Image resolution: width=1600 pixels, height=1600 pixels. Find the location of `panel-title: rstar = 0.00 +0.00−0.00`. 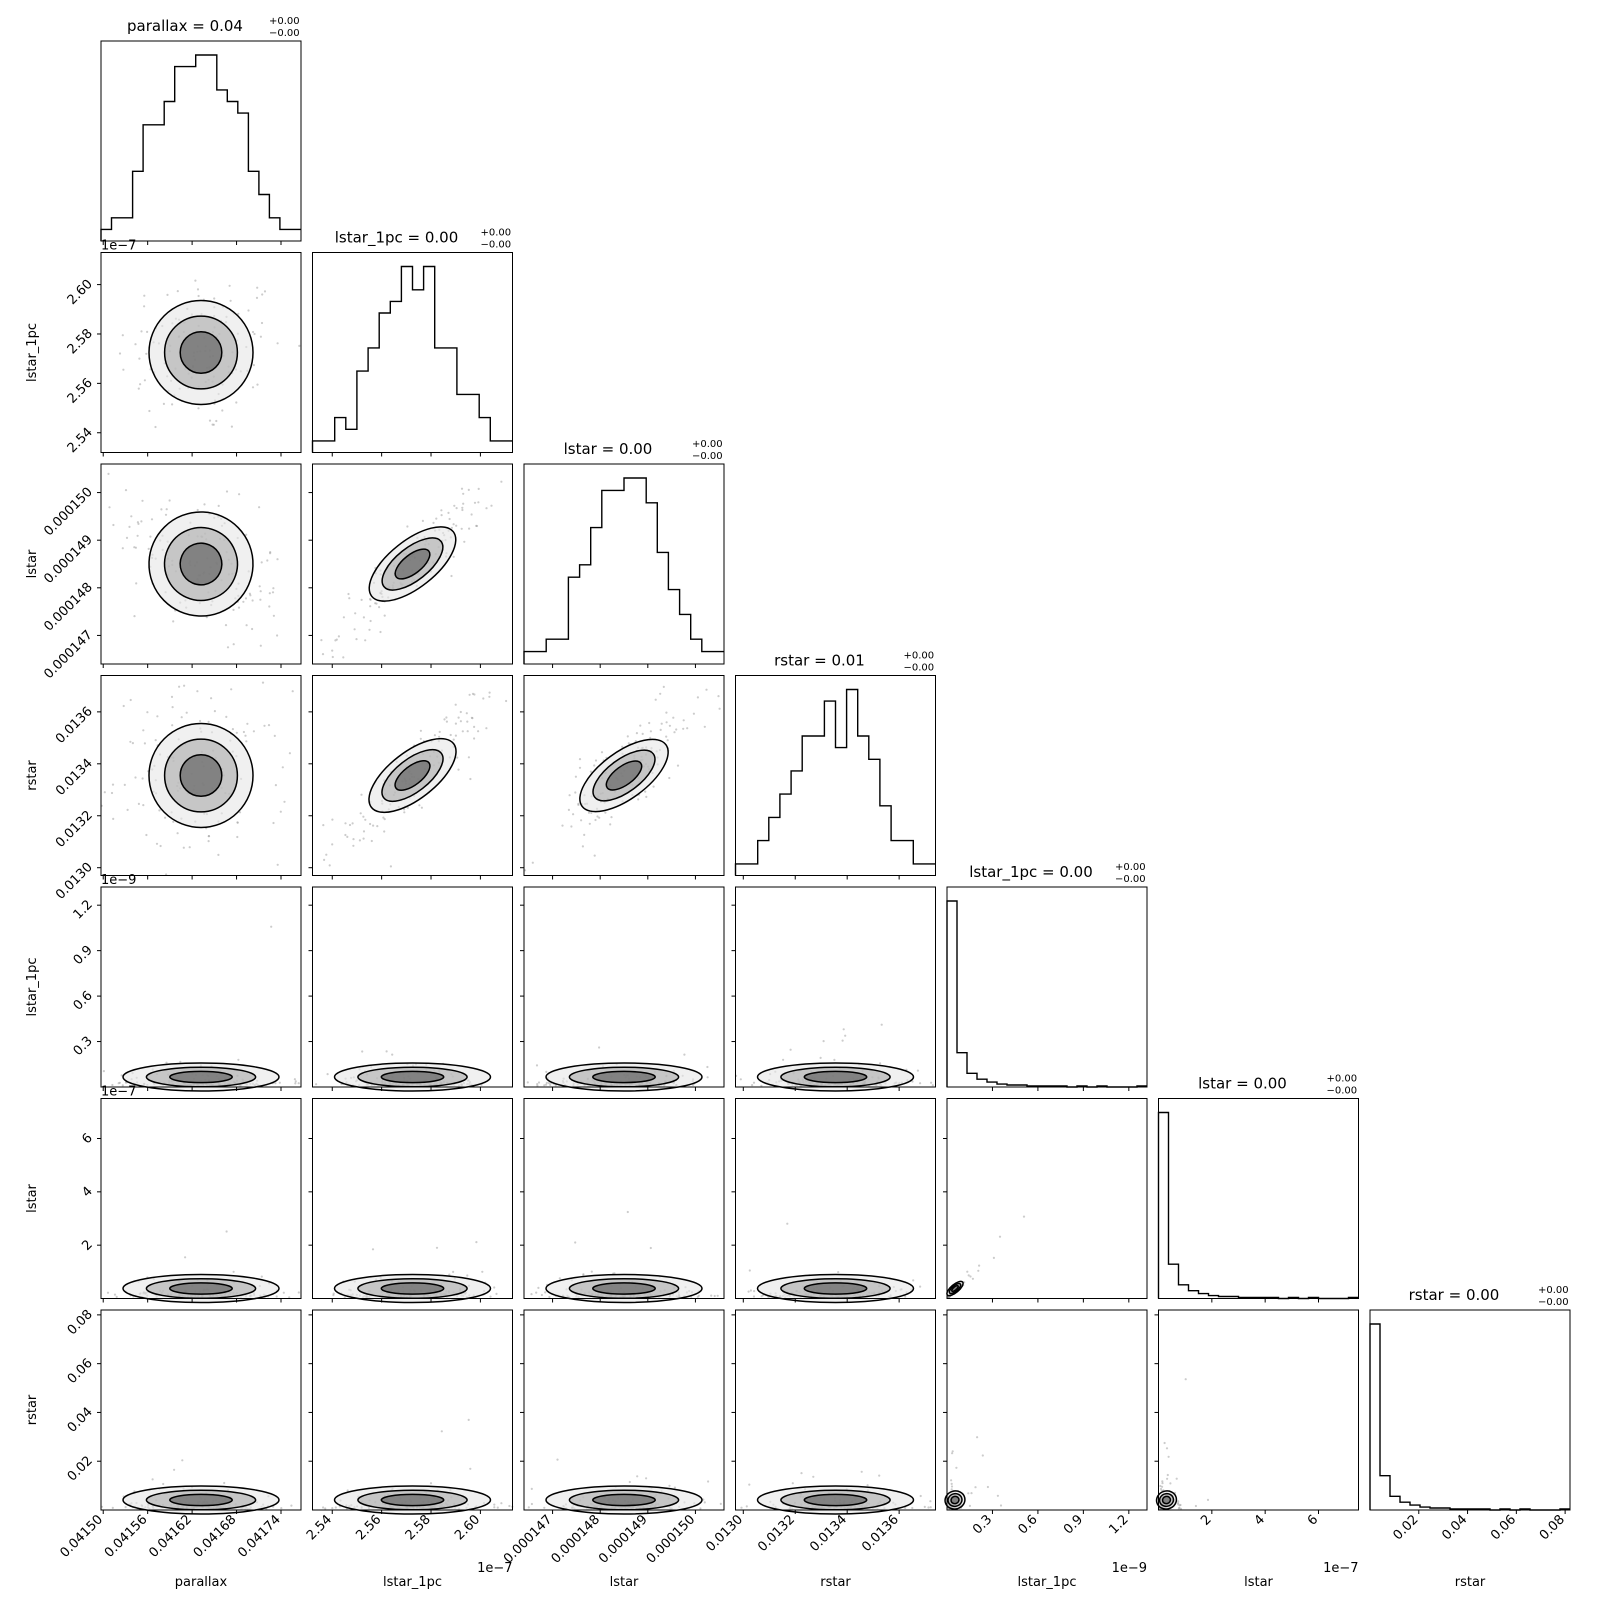

panel-title: rstar = 0.00 +0.00−0.00 is located at coordinates (1489, 1296).